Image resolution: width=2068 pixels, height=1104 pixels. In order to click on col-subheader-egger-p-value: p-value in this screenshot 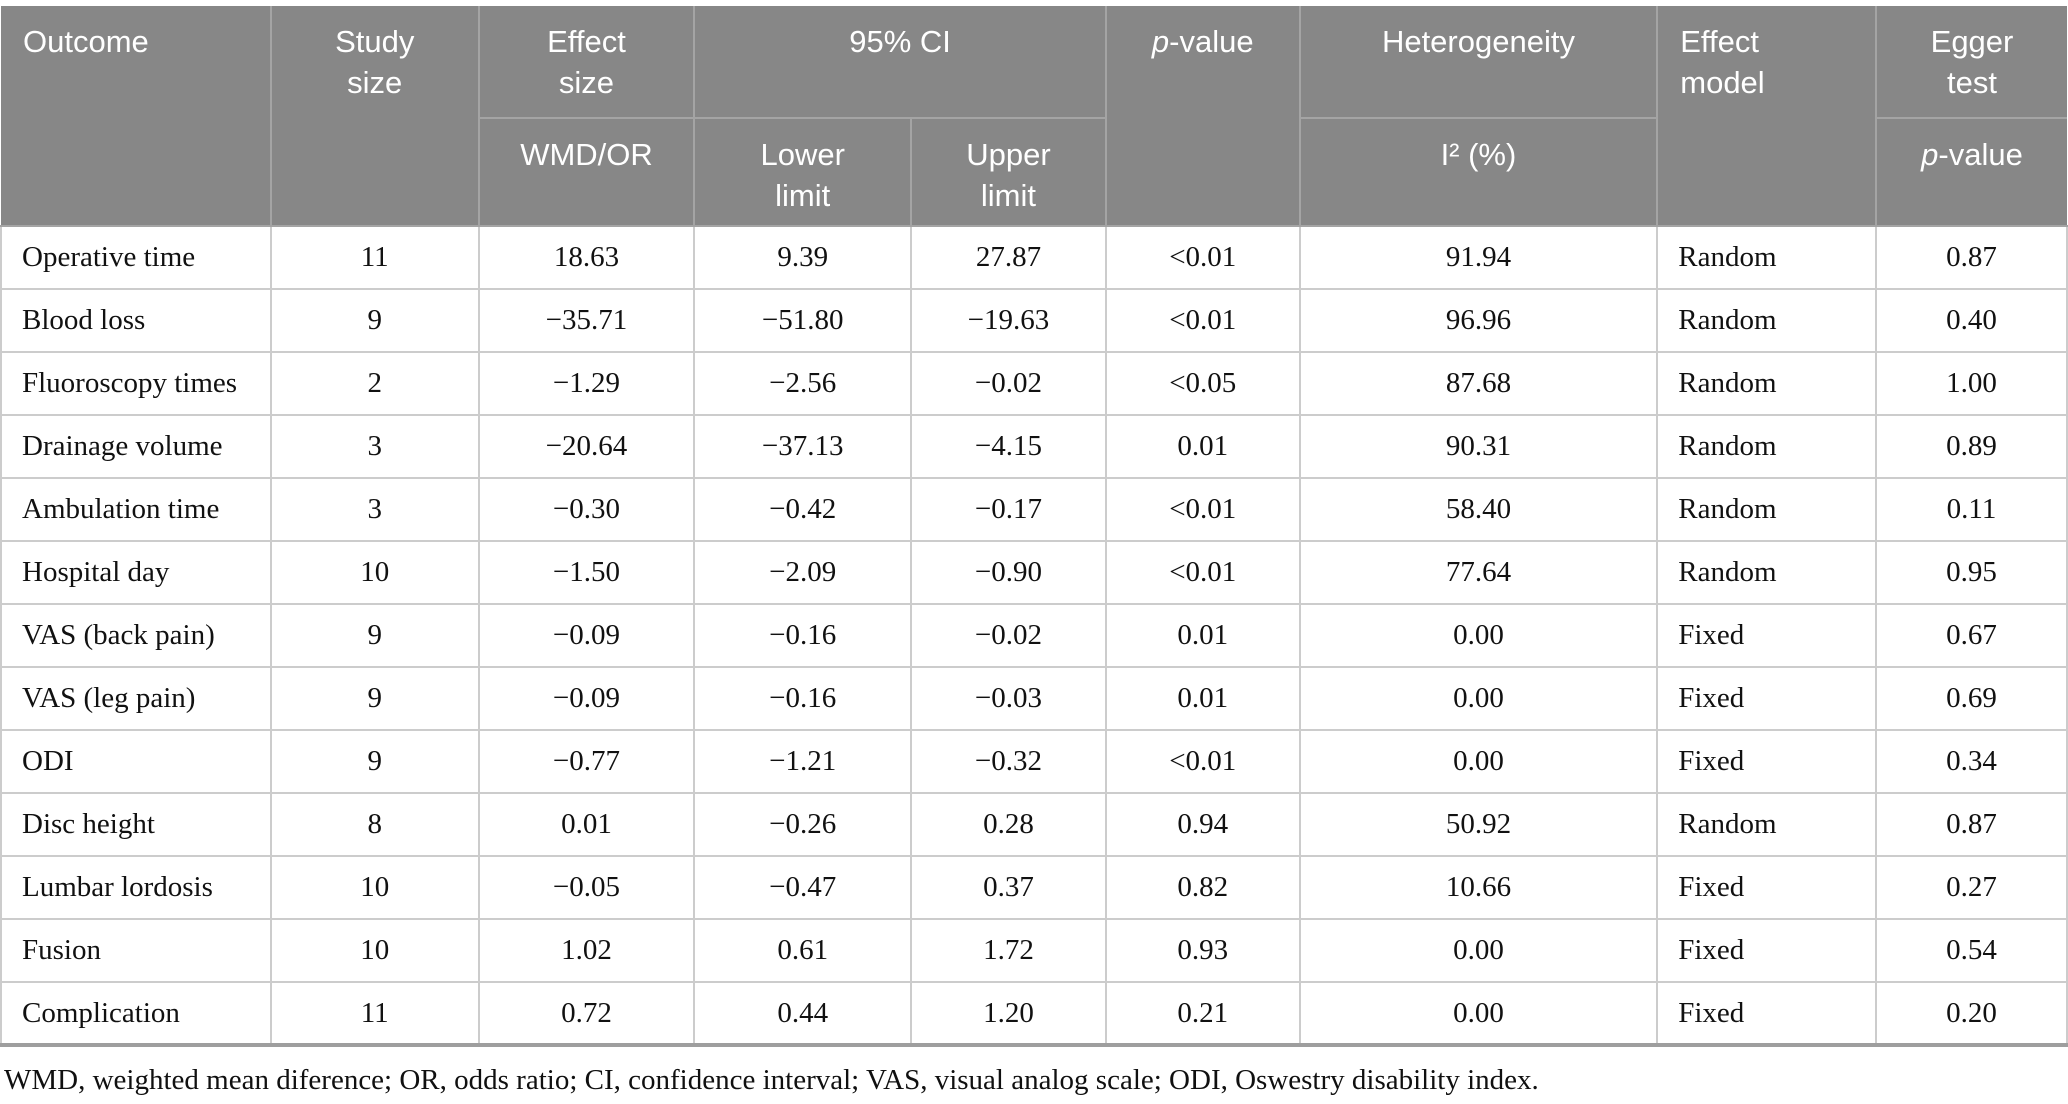, I will do `click(1971, 172)`.